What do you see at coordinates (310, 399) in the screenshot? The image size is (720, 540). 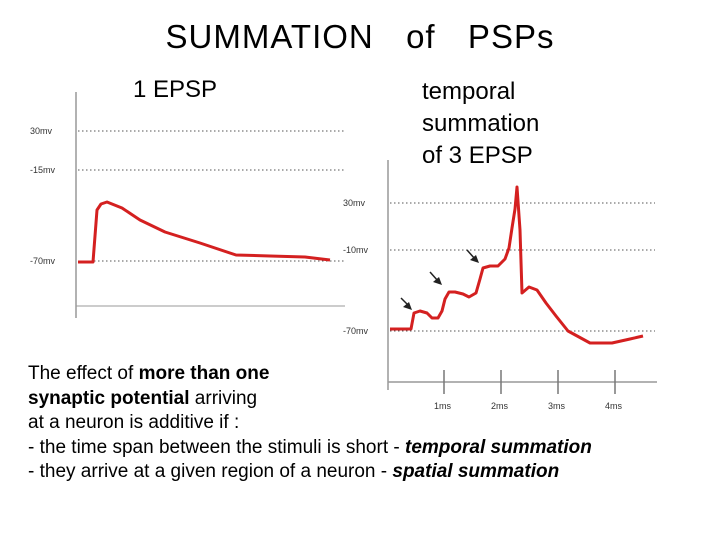 I see `text-line-2: synaptic potential arriving` at bounding box center [310, 399].